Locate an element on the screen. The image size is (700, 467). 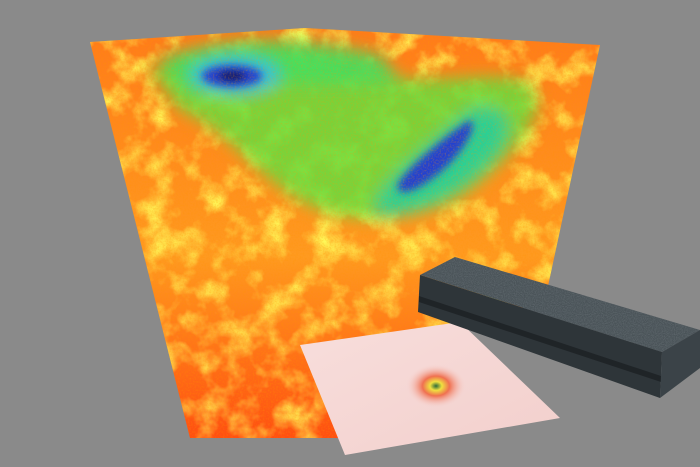
sharpening-stone is located at coordinates (559, 327).